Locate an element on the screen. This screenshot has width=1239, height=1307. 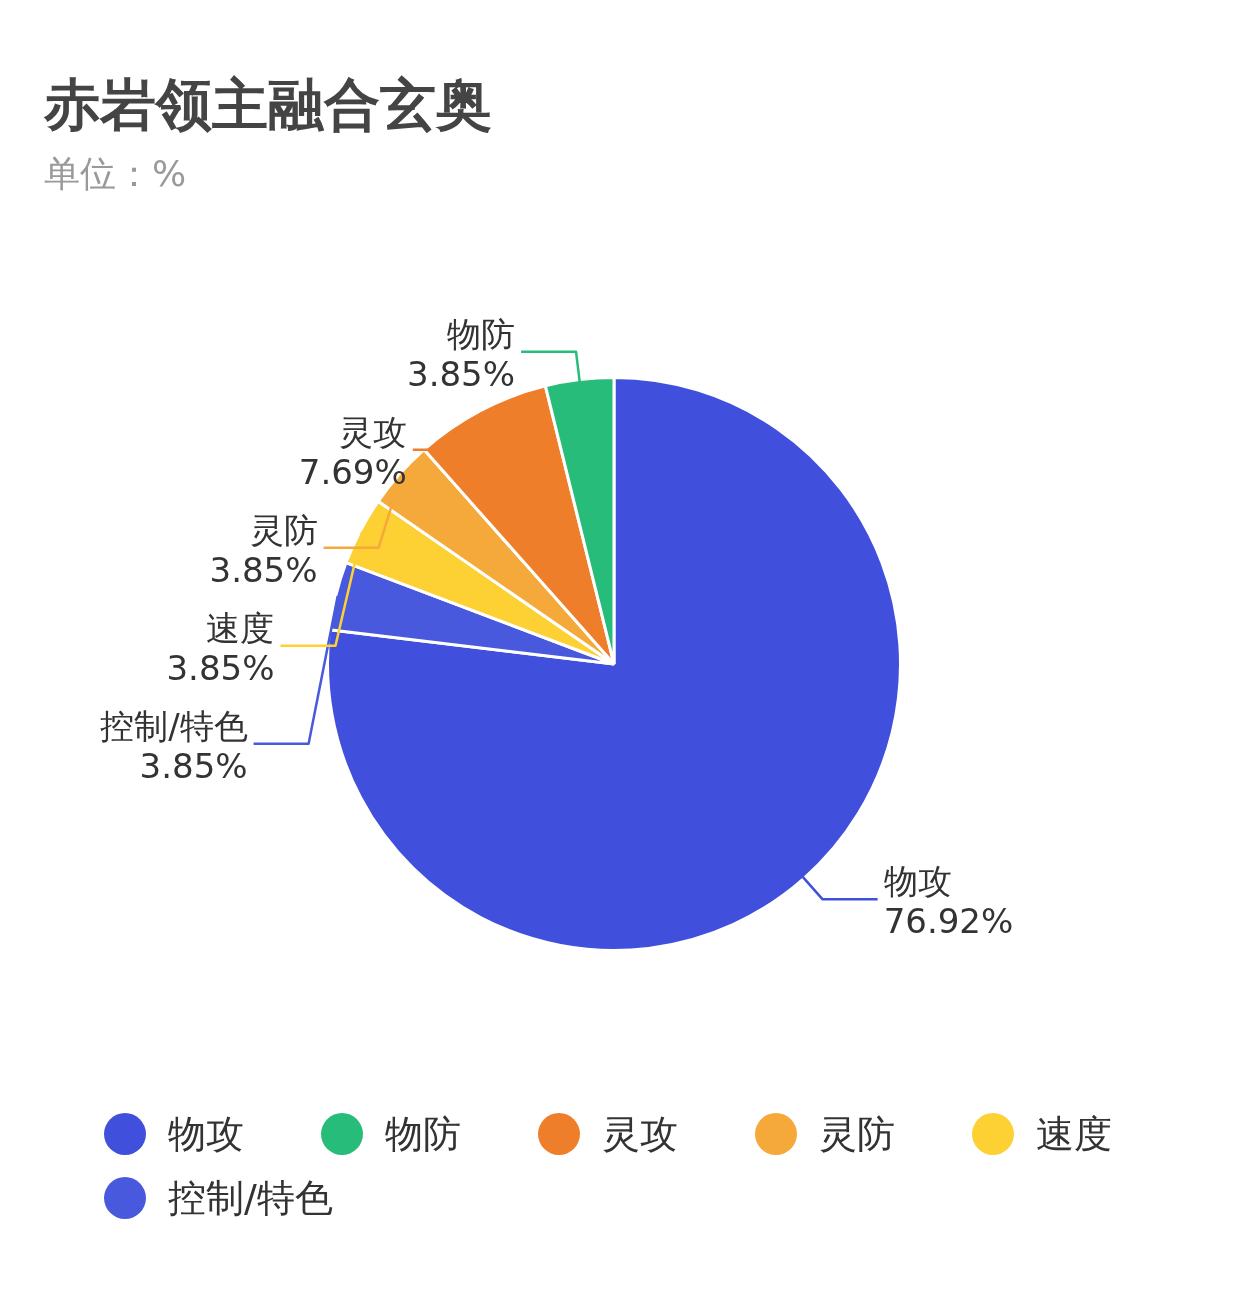
slice-label: 灵防 is located at coordinates (283, 529).